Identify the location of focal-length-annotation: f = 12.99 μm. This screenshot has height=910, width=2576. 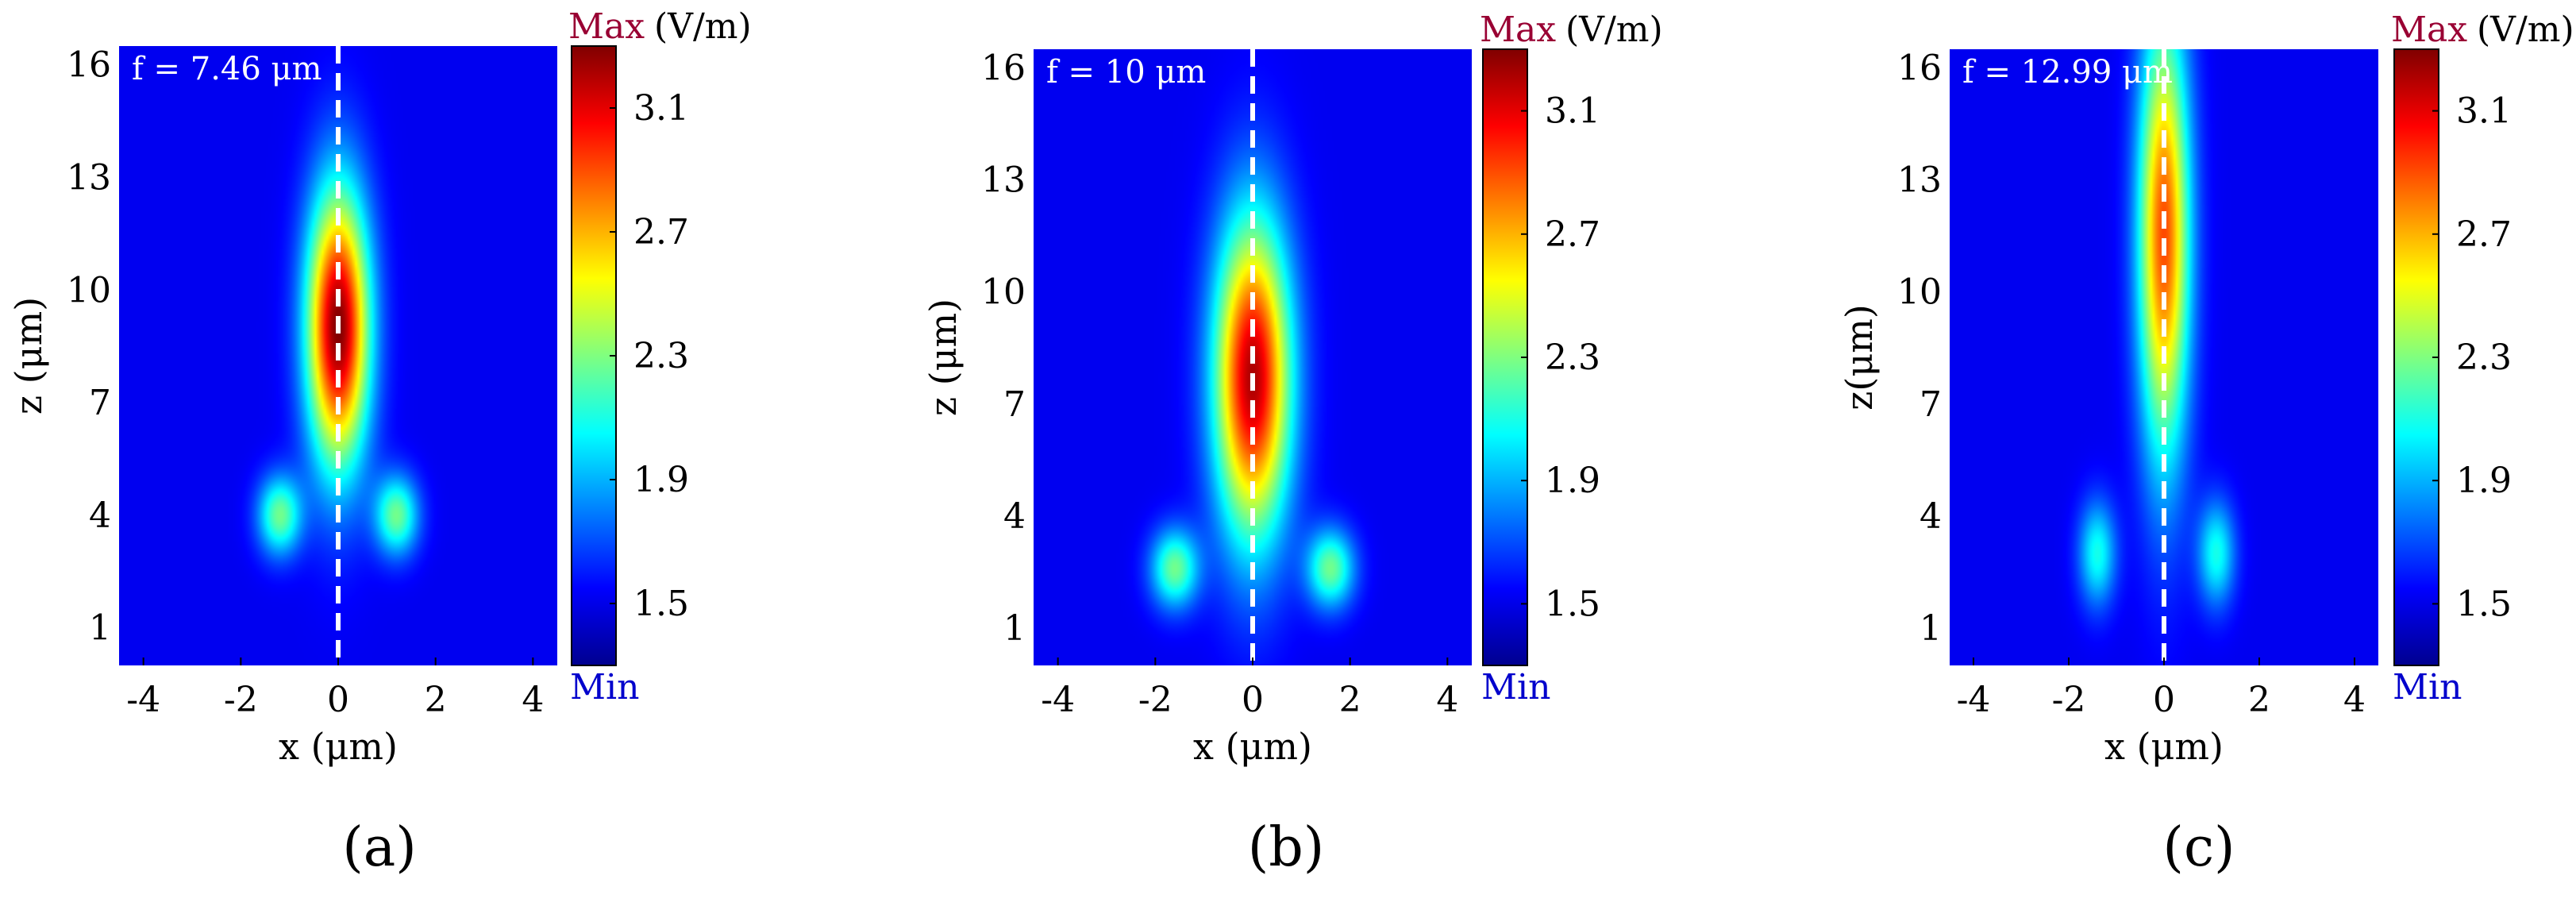
(2067, 72).